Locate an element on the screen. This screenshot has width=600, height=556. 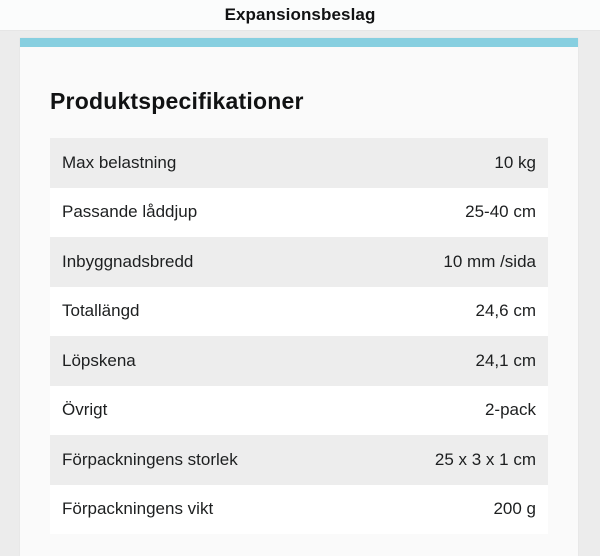
spec-label: Max belastning is located at coordinates (119, 162).